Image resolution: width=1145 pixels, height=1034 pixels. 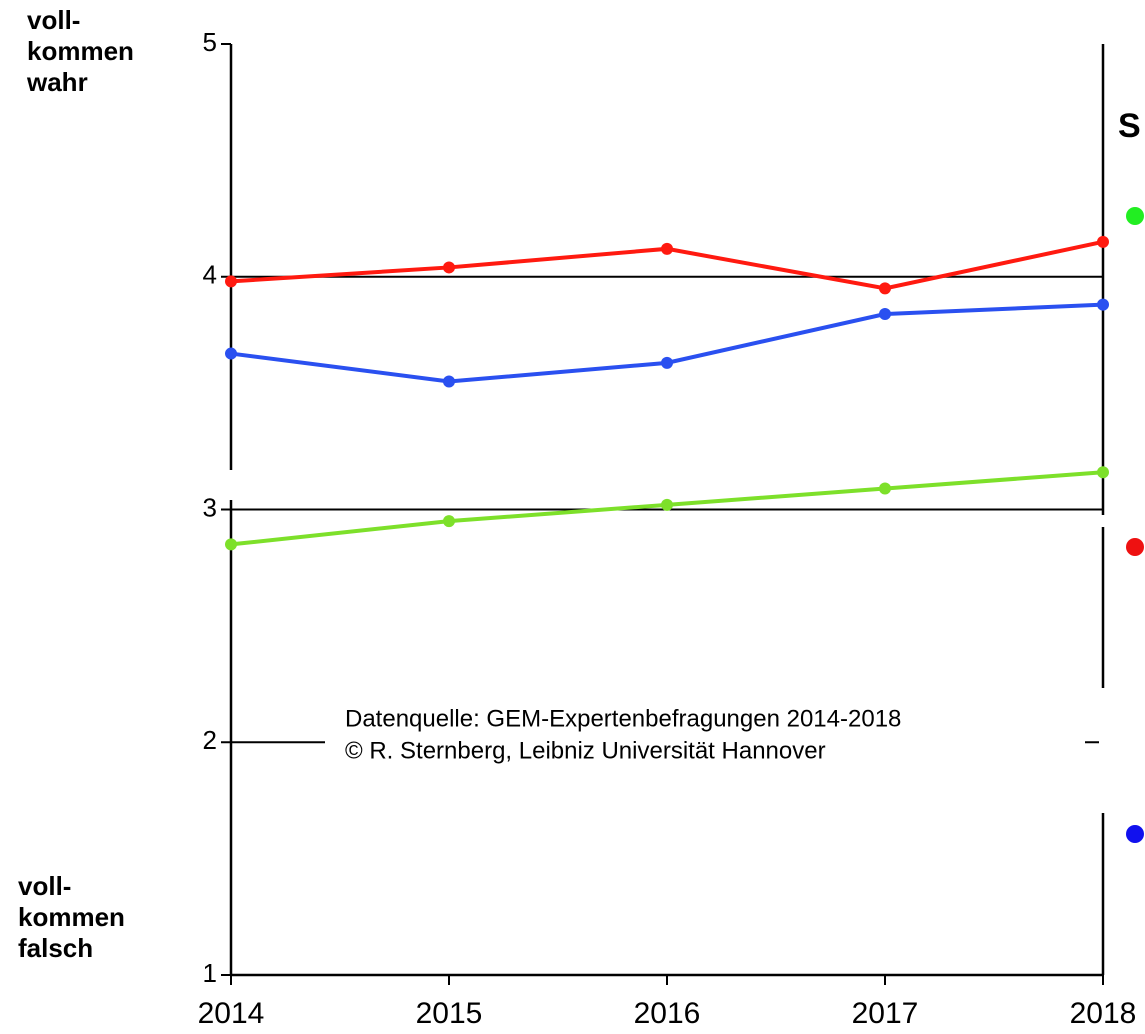 What do you see at coordinates (44, 886) in the screenshot?
I see `y-label-bottom: voll-` at bounding box center [44, 886].